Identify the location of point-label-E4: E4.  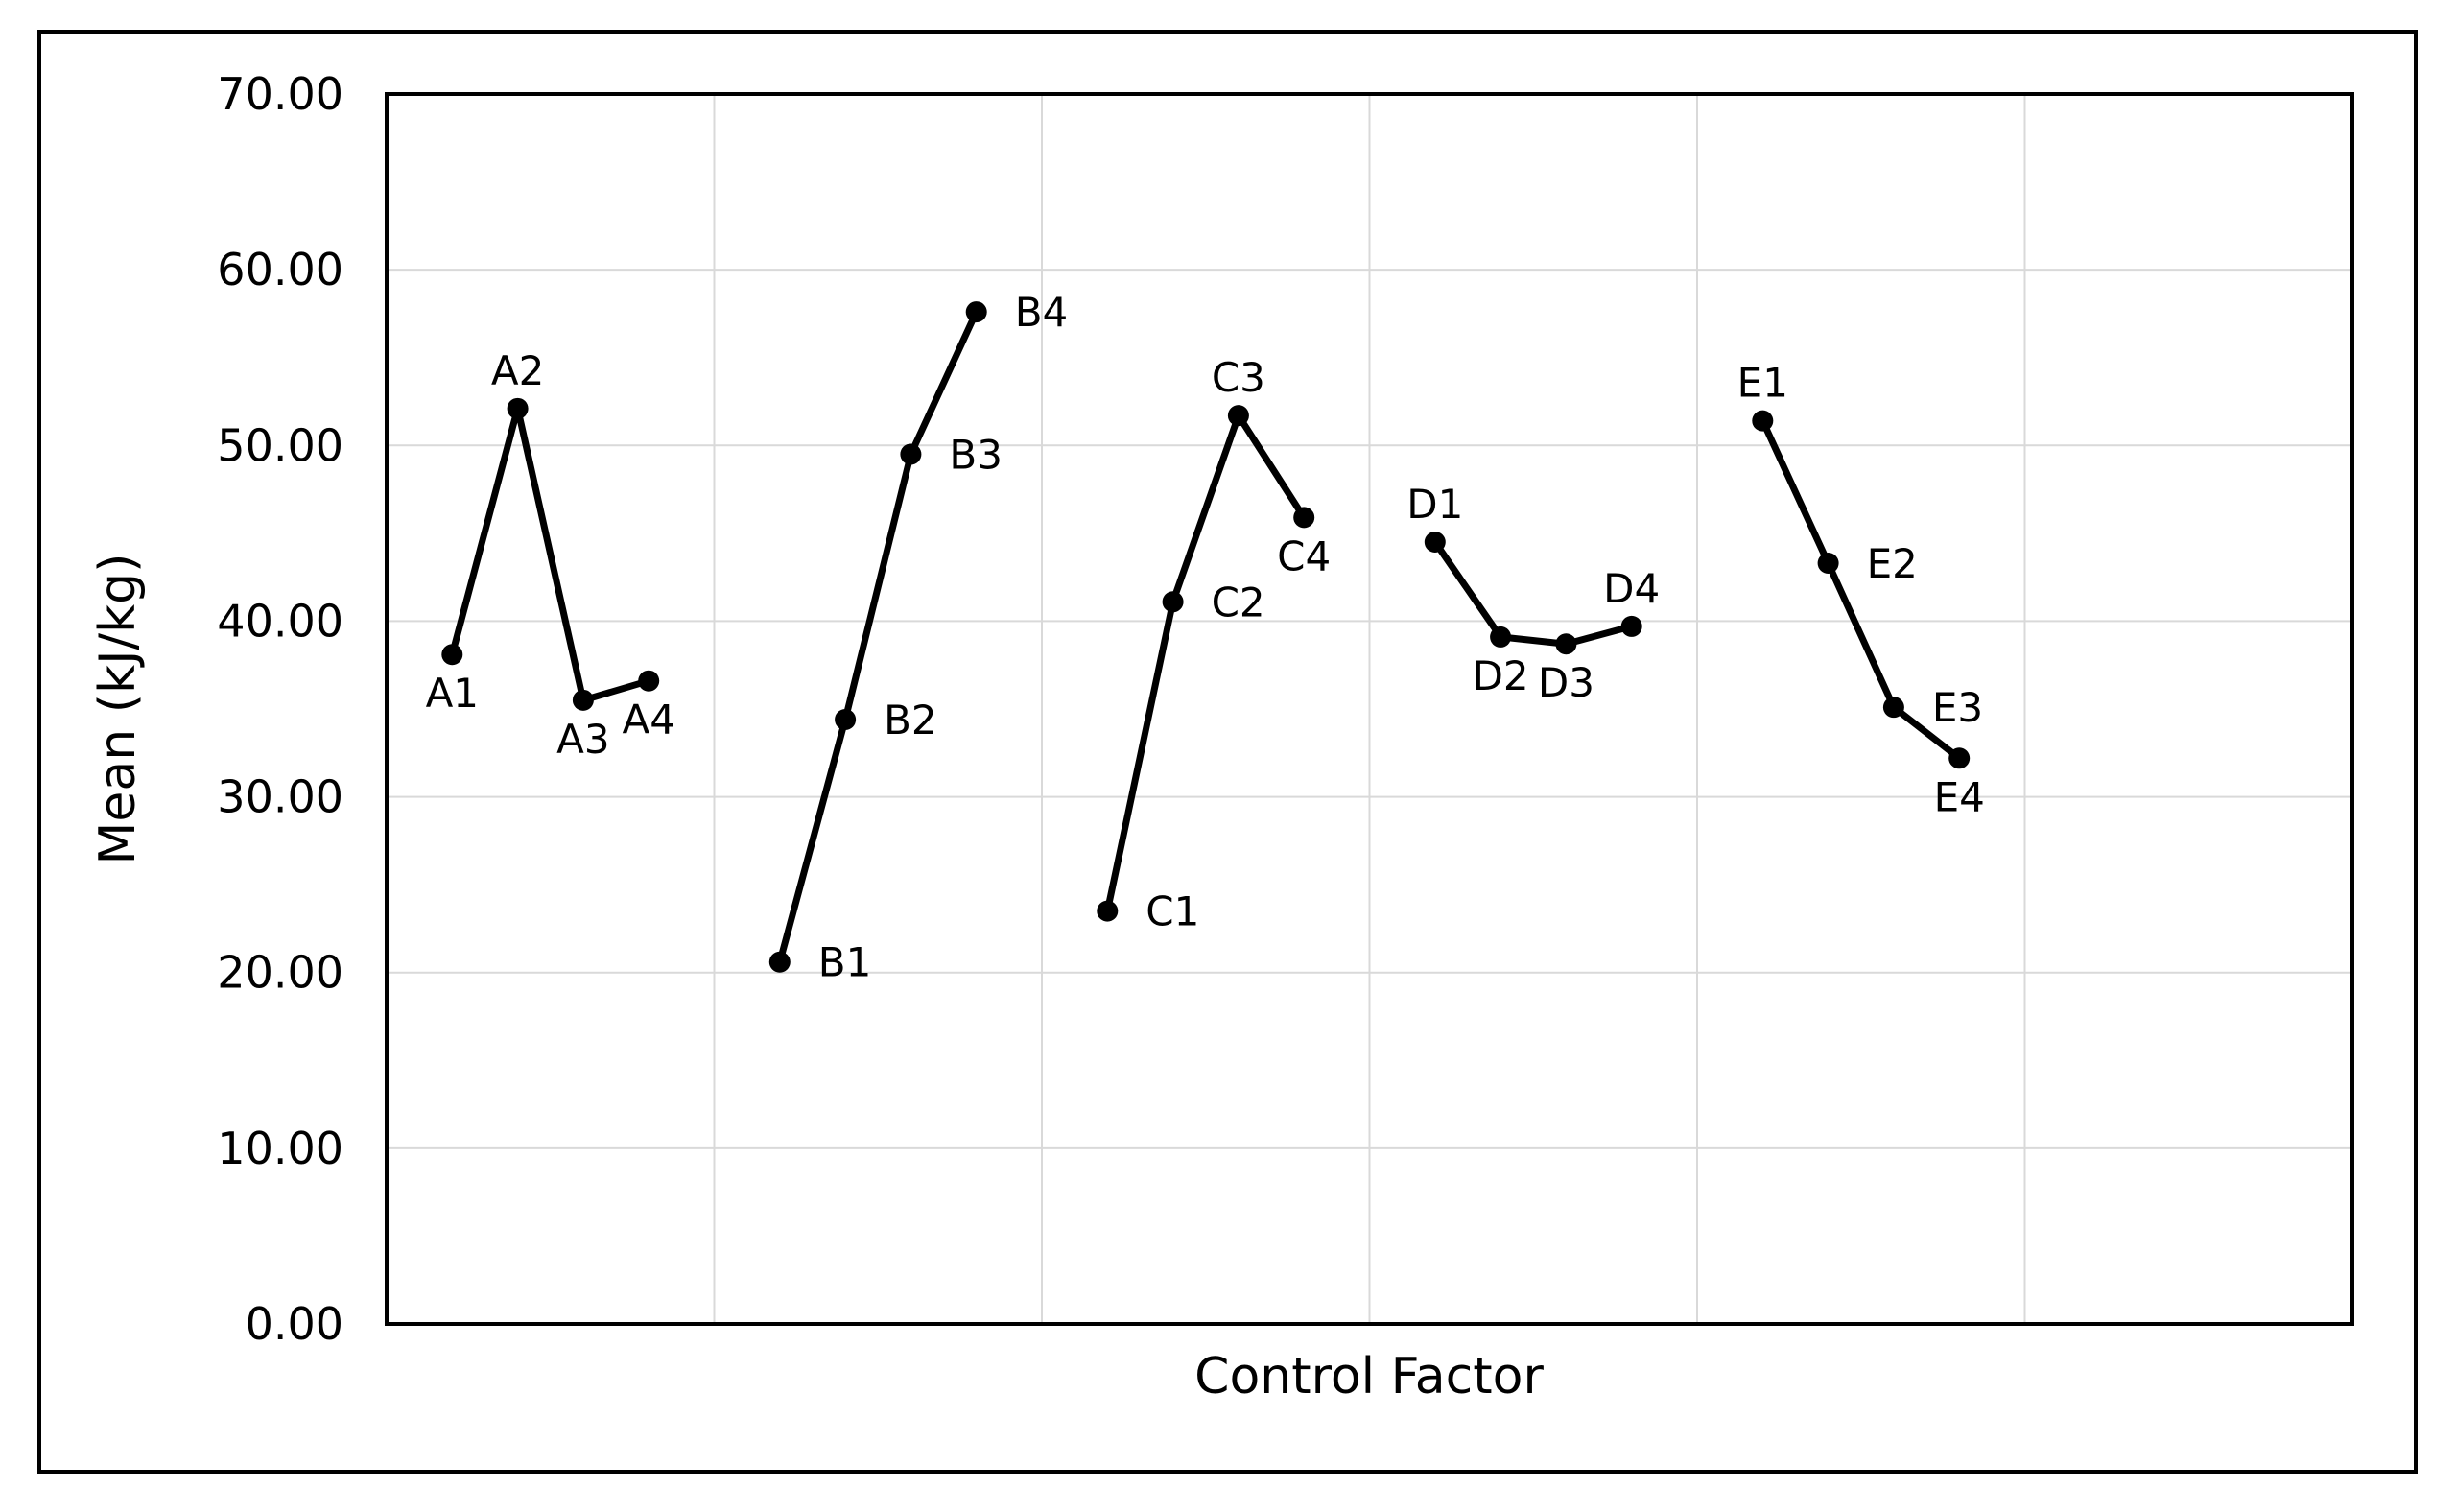
(1959, 796).